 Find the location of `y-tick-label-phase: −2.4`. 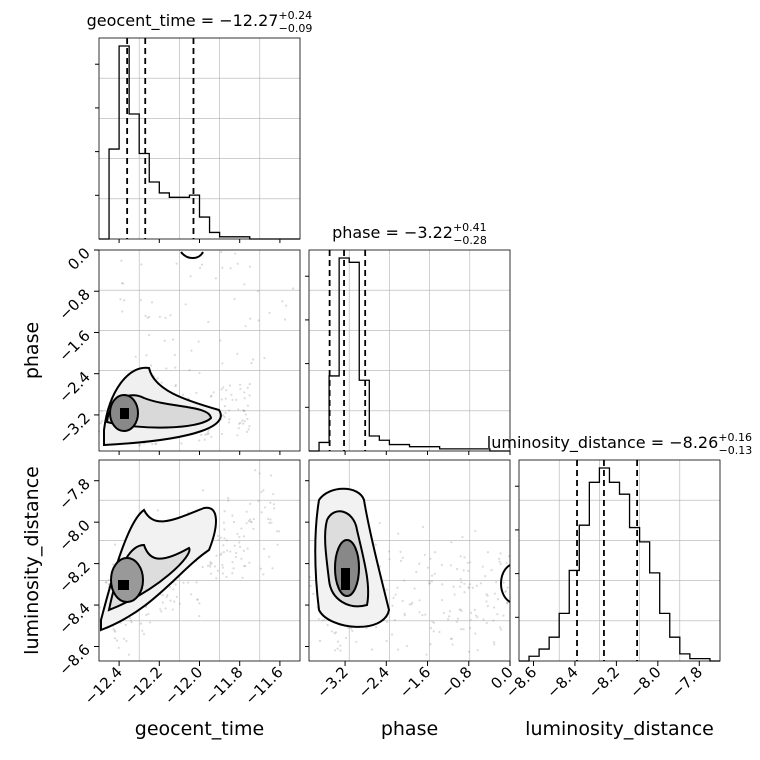

y-tick-label-phase: −2.4 is located at coordinates (74, 387).